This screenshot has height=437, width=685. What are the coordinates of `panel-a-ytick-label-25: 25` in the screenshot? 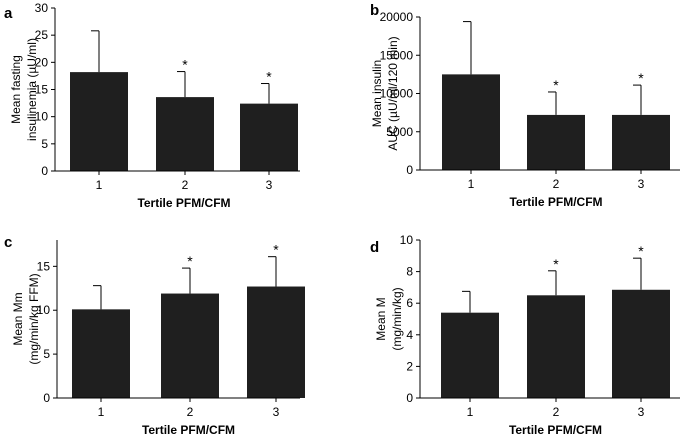 It's located at (42, 35).